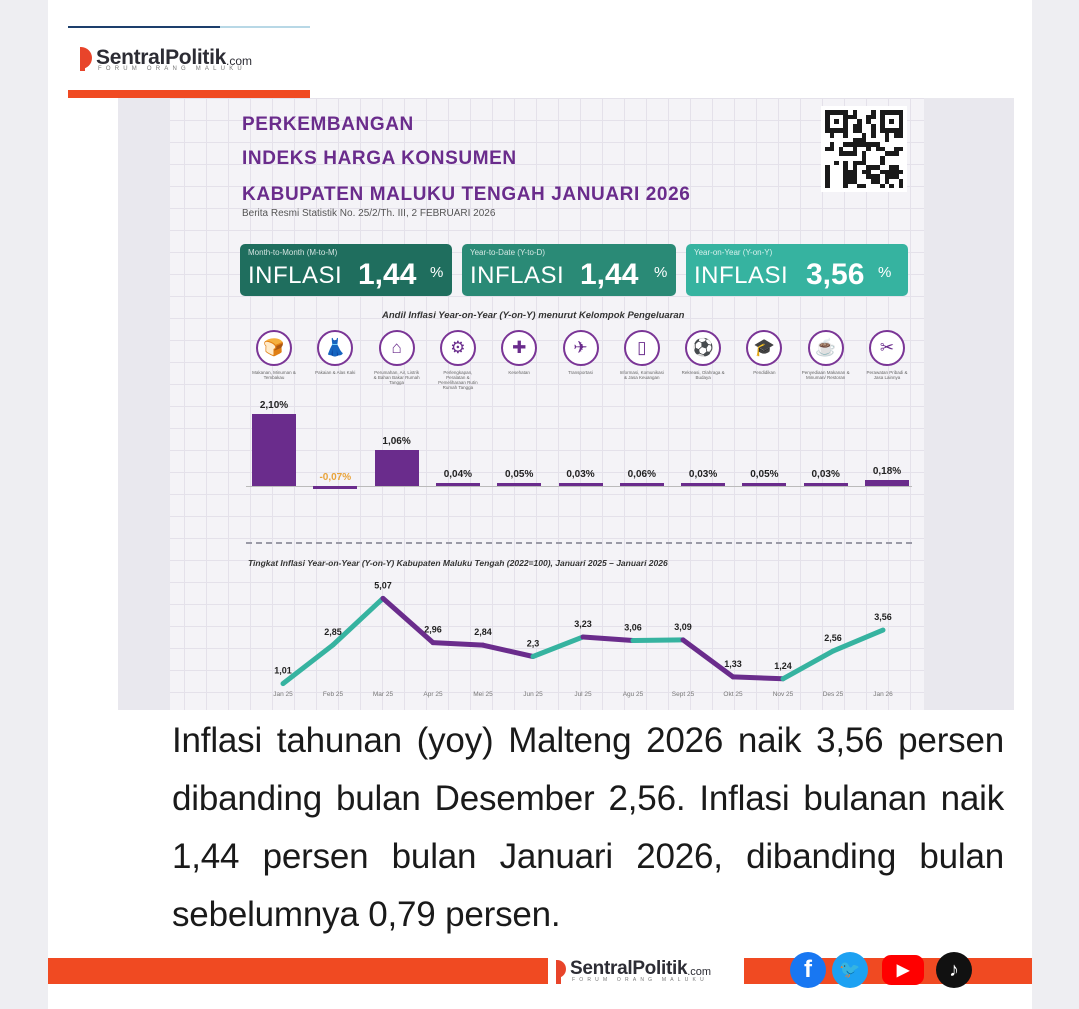 The width and height of the screenshot is (1079, 1009). Describe the element at coordinates (641, 474) in the screenshot. I see `bar-value-label: 0,06%` at that location.